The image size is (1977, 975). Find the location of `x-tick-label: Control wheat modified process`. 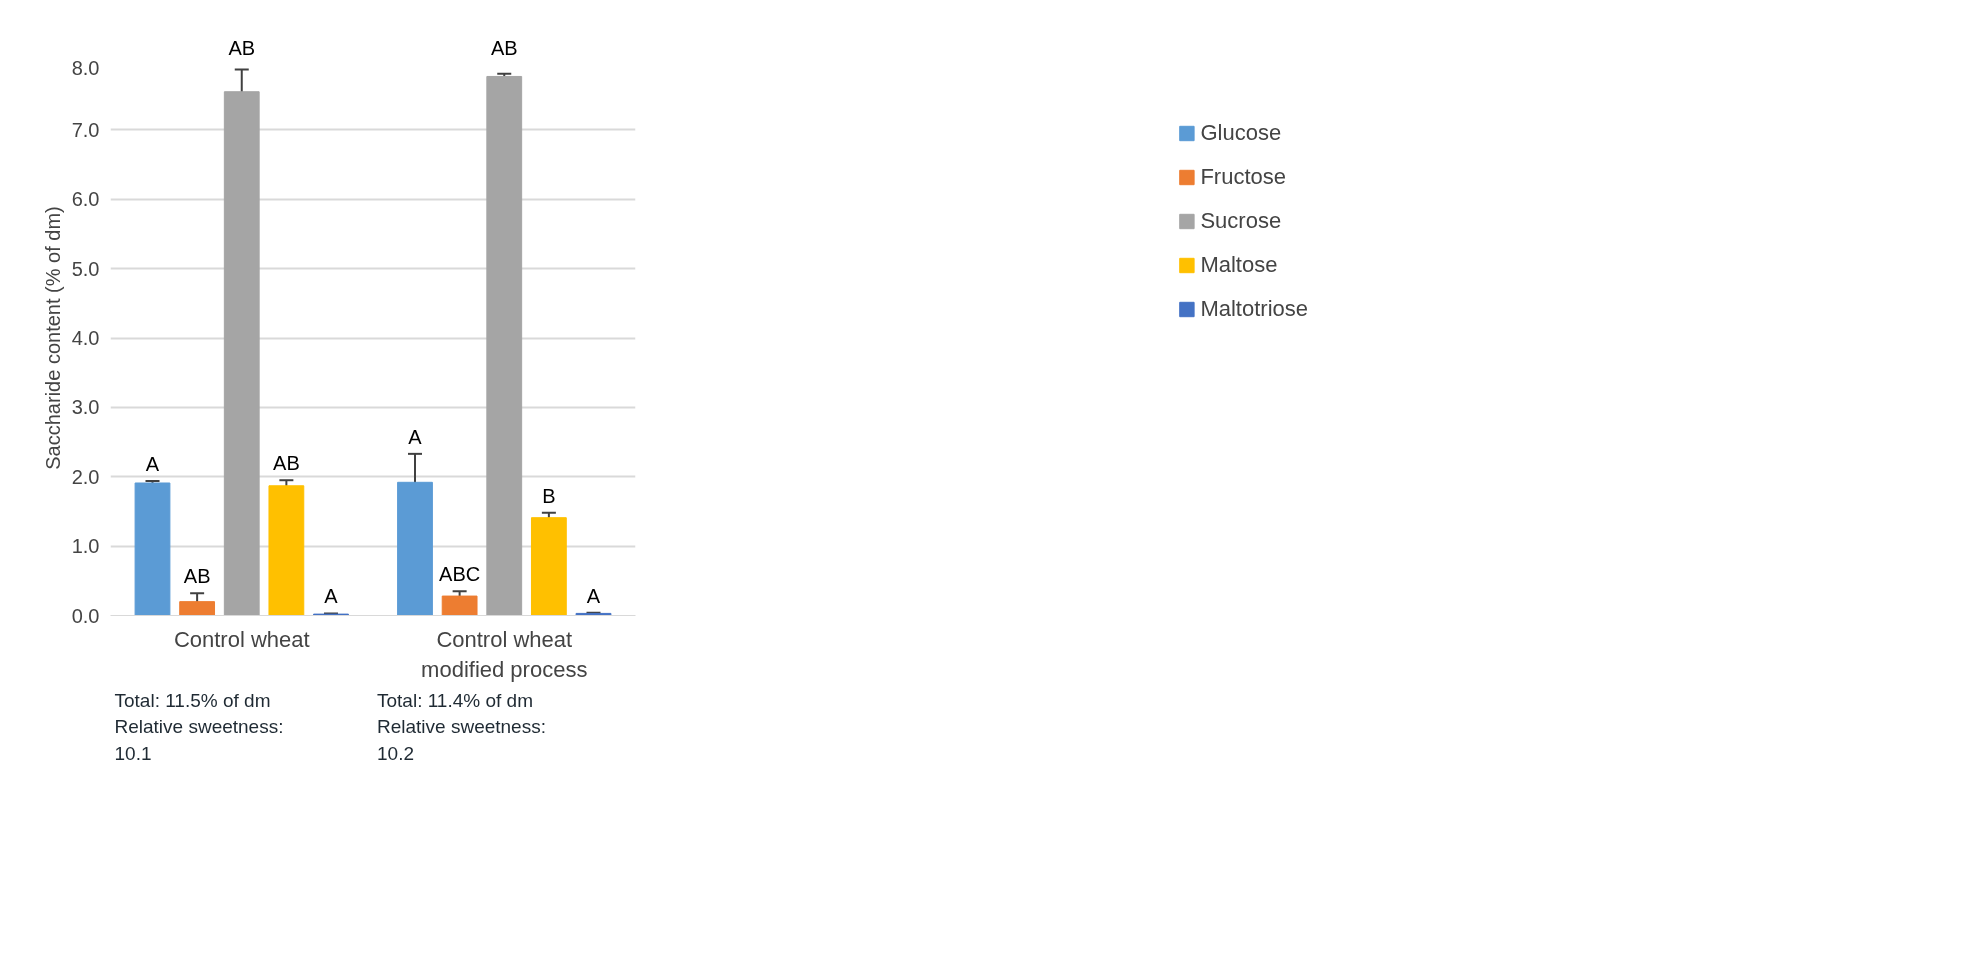

x-tick-label: Control wheat modified process is located at coordinates (504, 654).